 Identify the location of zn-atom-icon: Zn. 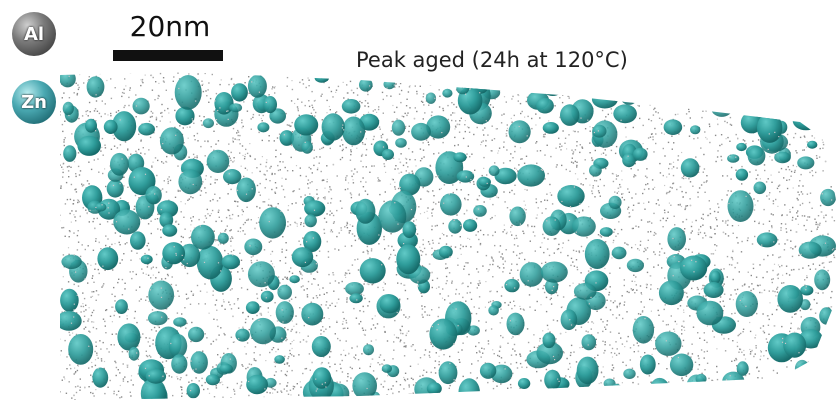
(34, 102).